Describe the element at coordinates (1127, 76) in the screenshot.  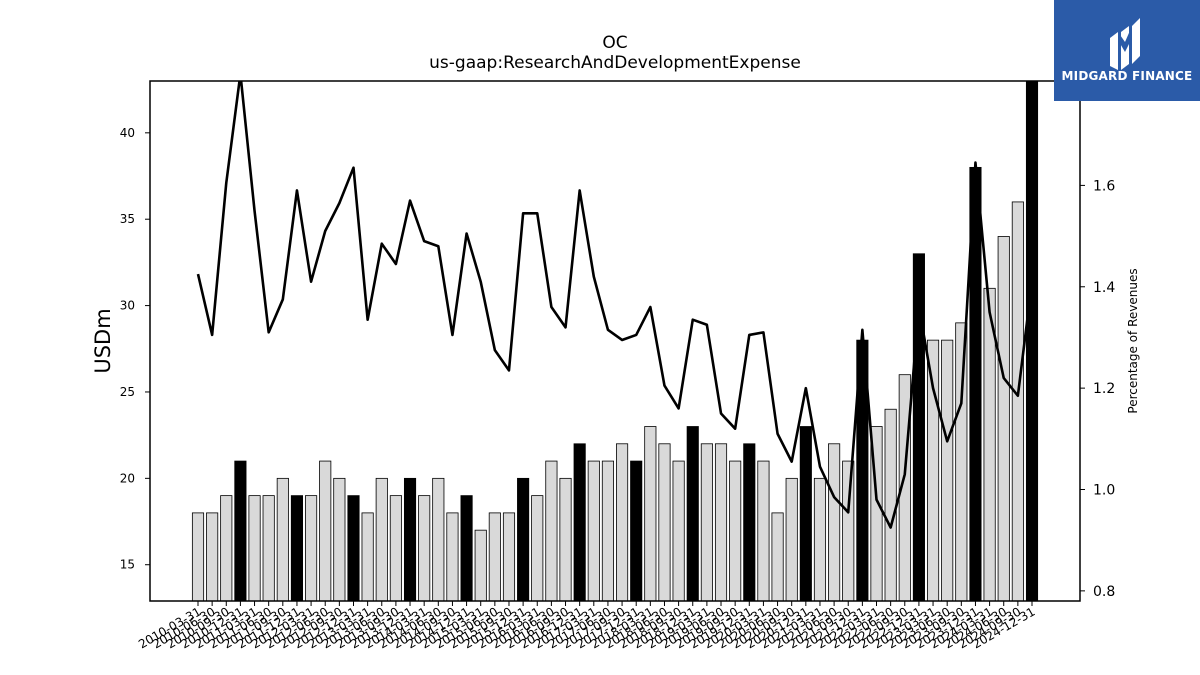
I see `logo-text: MIDGARD FINANCE` at that location.